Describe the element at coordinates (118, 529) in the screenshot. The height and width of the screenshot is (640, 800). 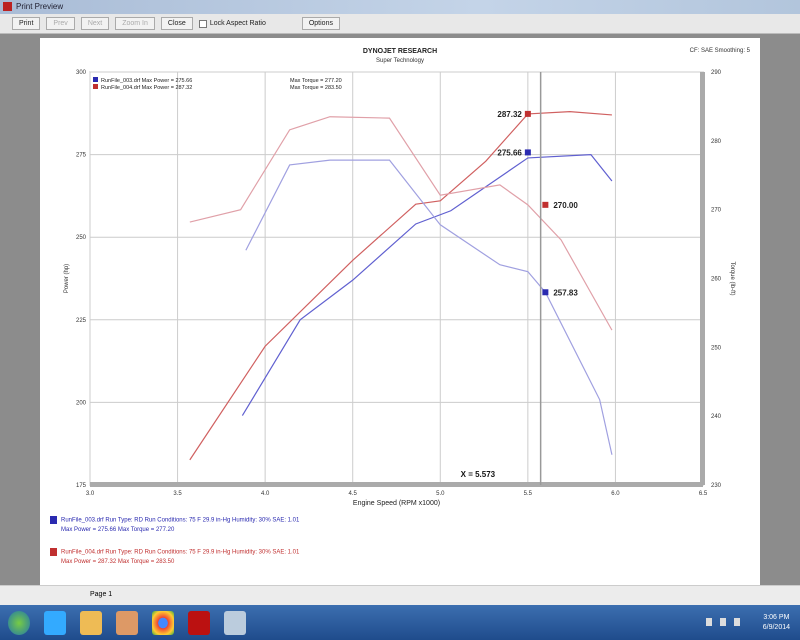
I see `run-max-values: Max Power = 275.66 Max Torque = 277.20` at that location.